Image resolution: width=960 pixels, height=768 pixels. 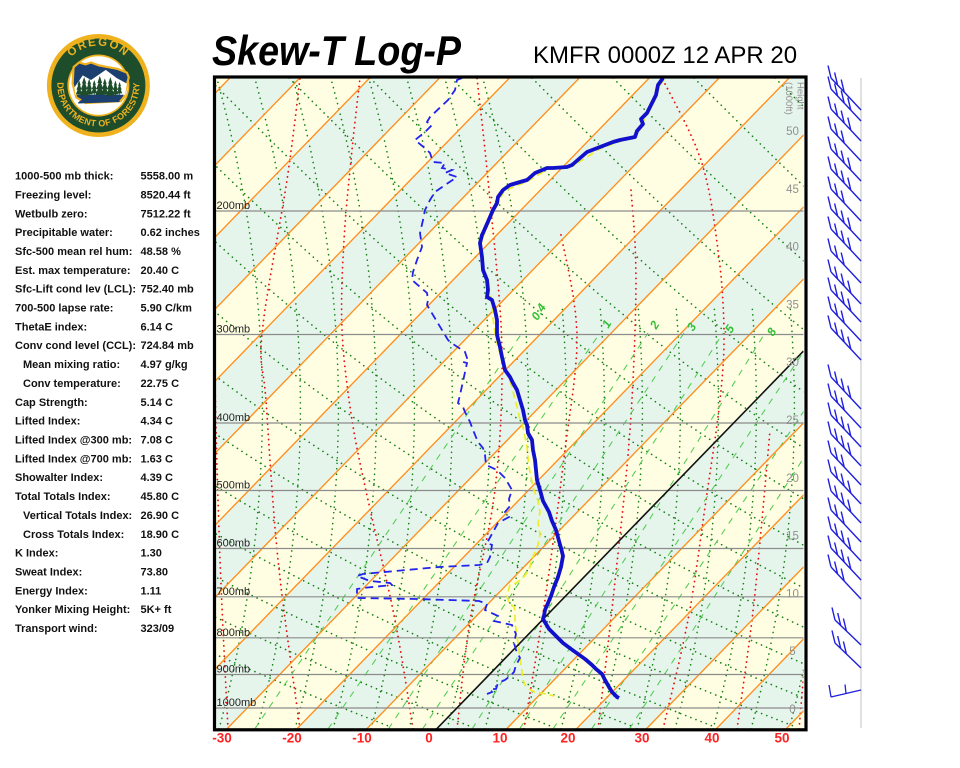 I want to click on svg-text: Height, so click(x=800, y=96).